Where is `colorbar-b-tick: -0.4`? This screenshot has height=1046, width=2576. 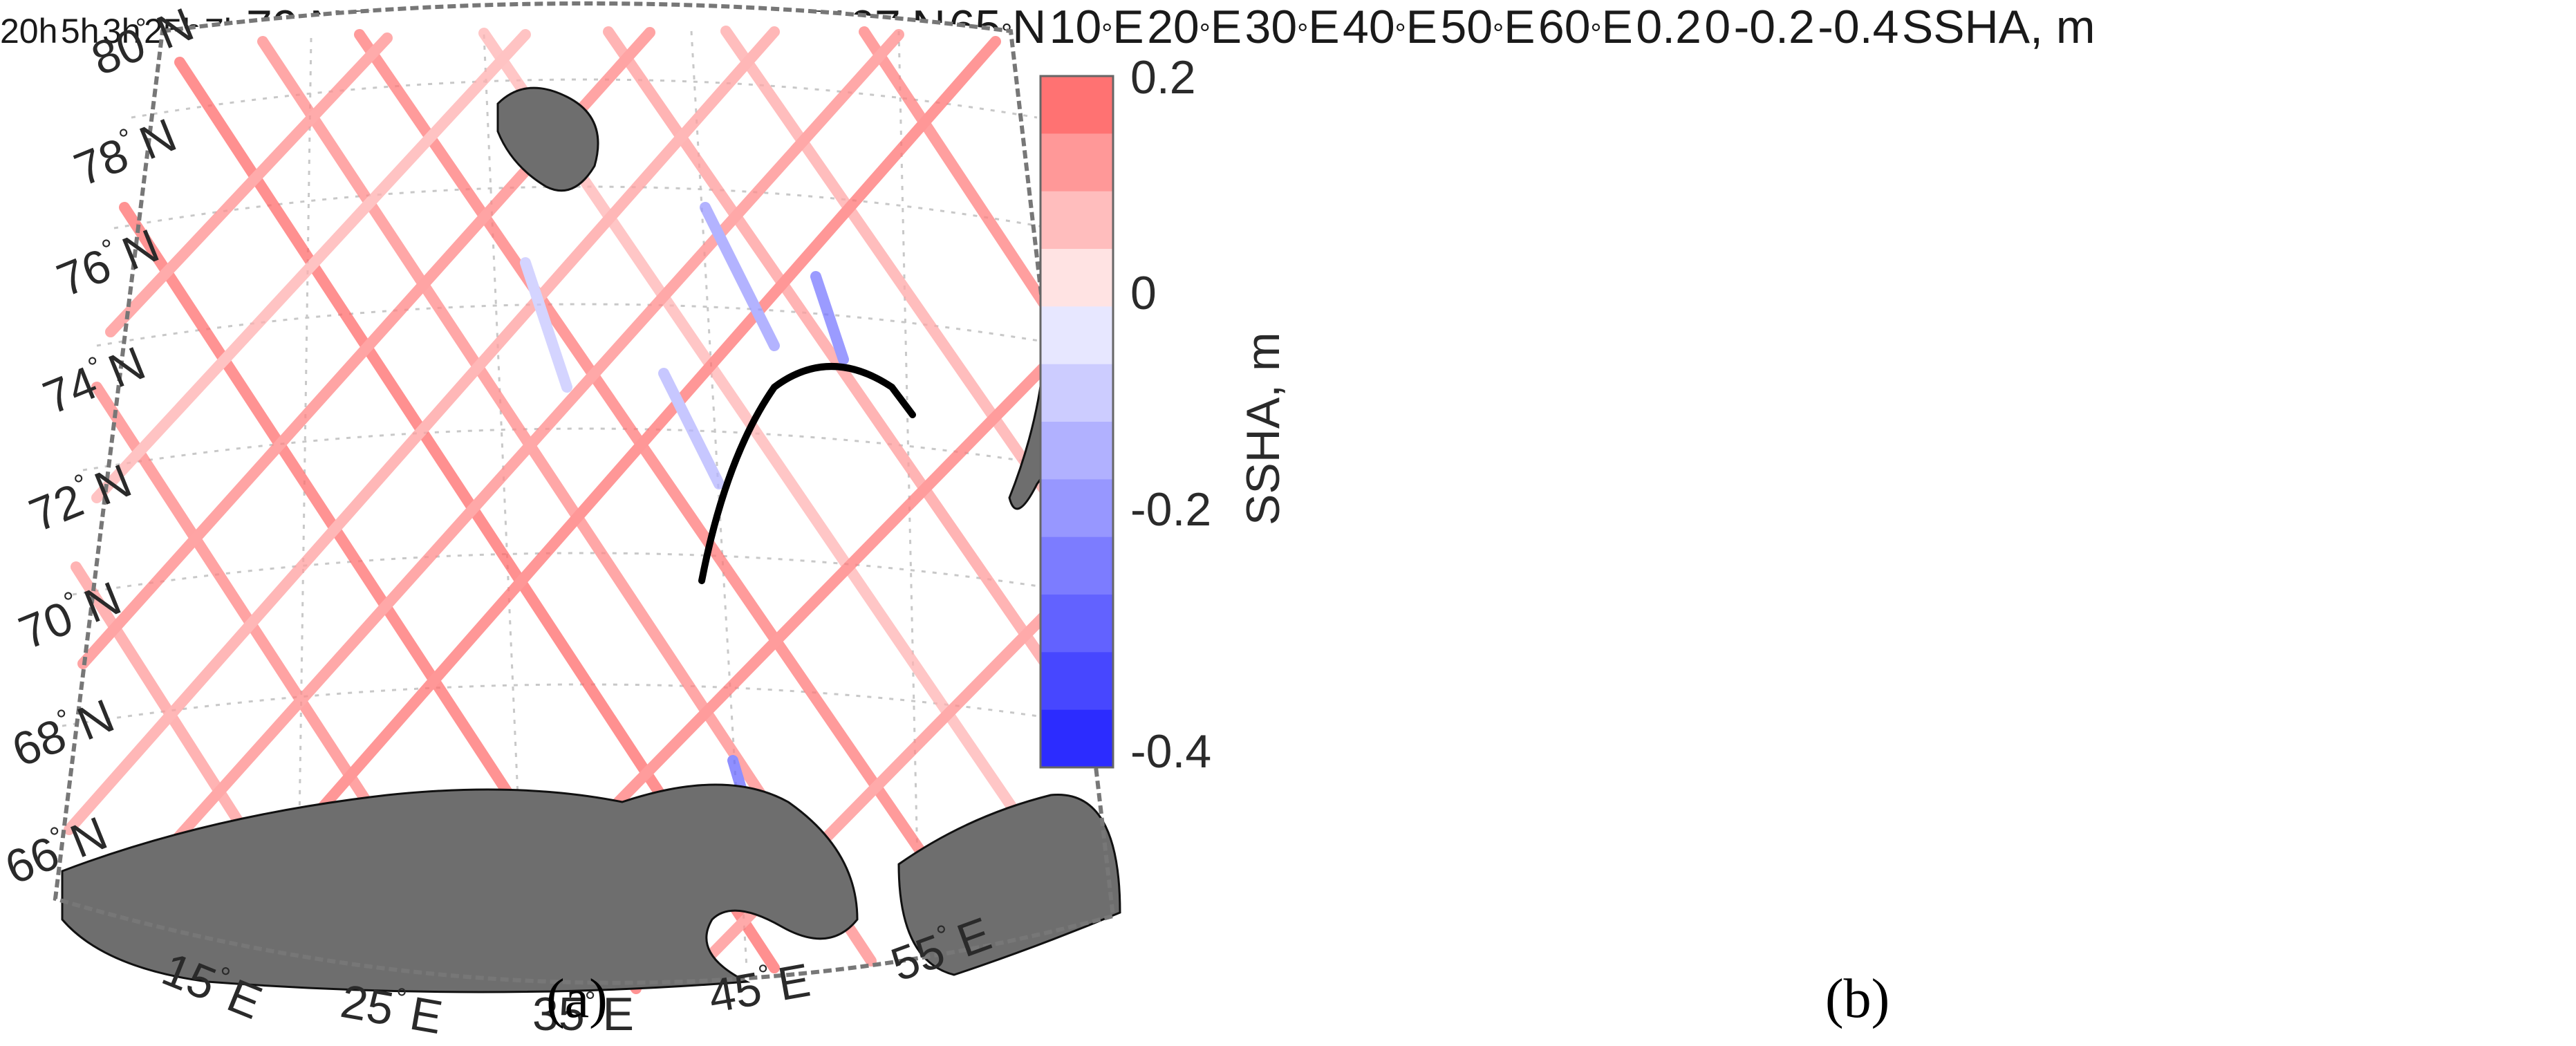
colorbar-b-tick: -0.4 is located at coordinates (1858, 27).